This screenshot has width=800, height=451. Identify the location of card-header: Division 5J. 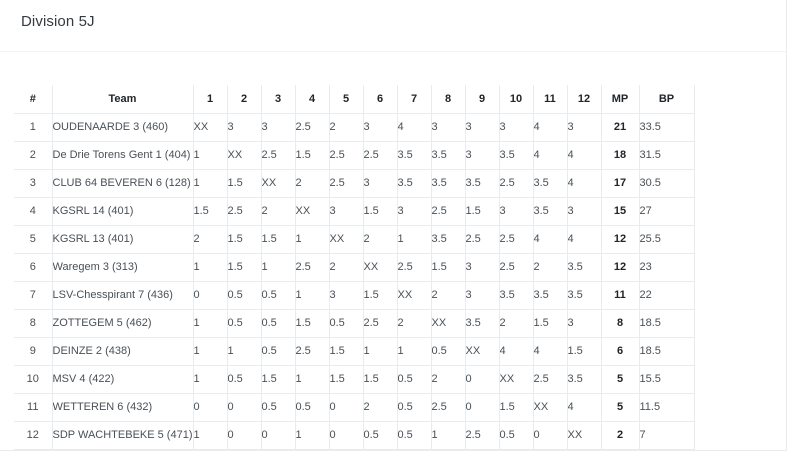
(393, 26).